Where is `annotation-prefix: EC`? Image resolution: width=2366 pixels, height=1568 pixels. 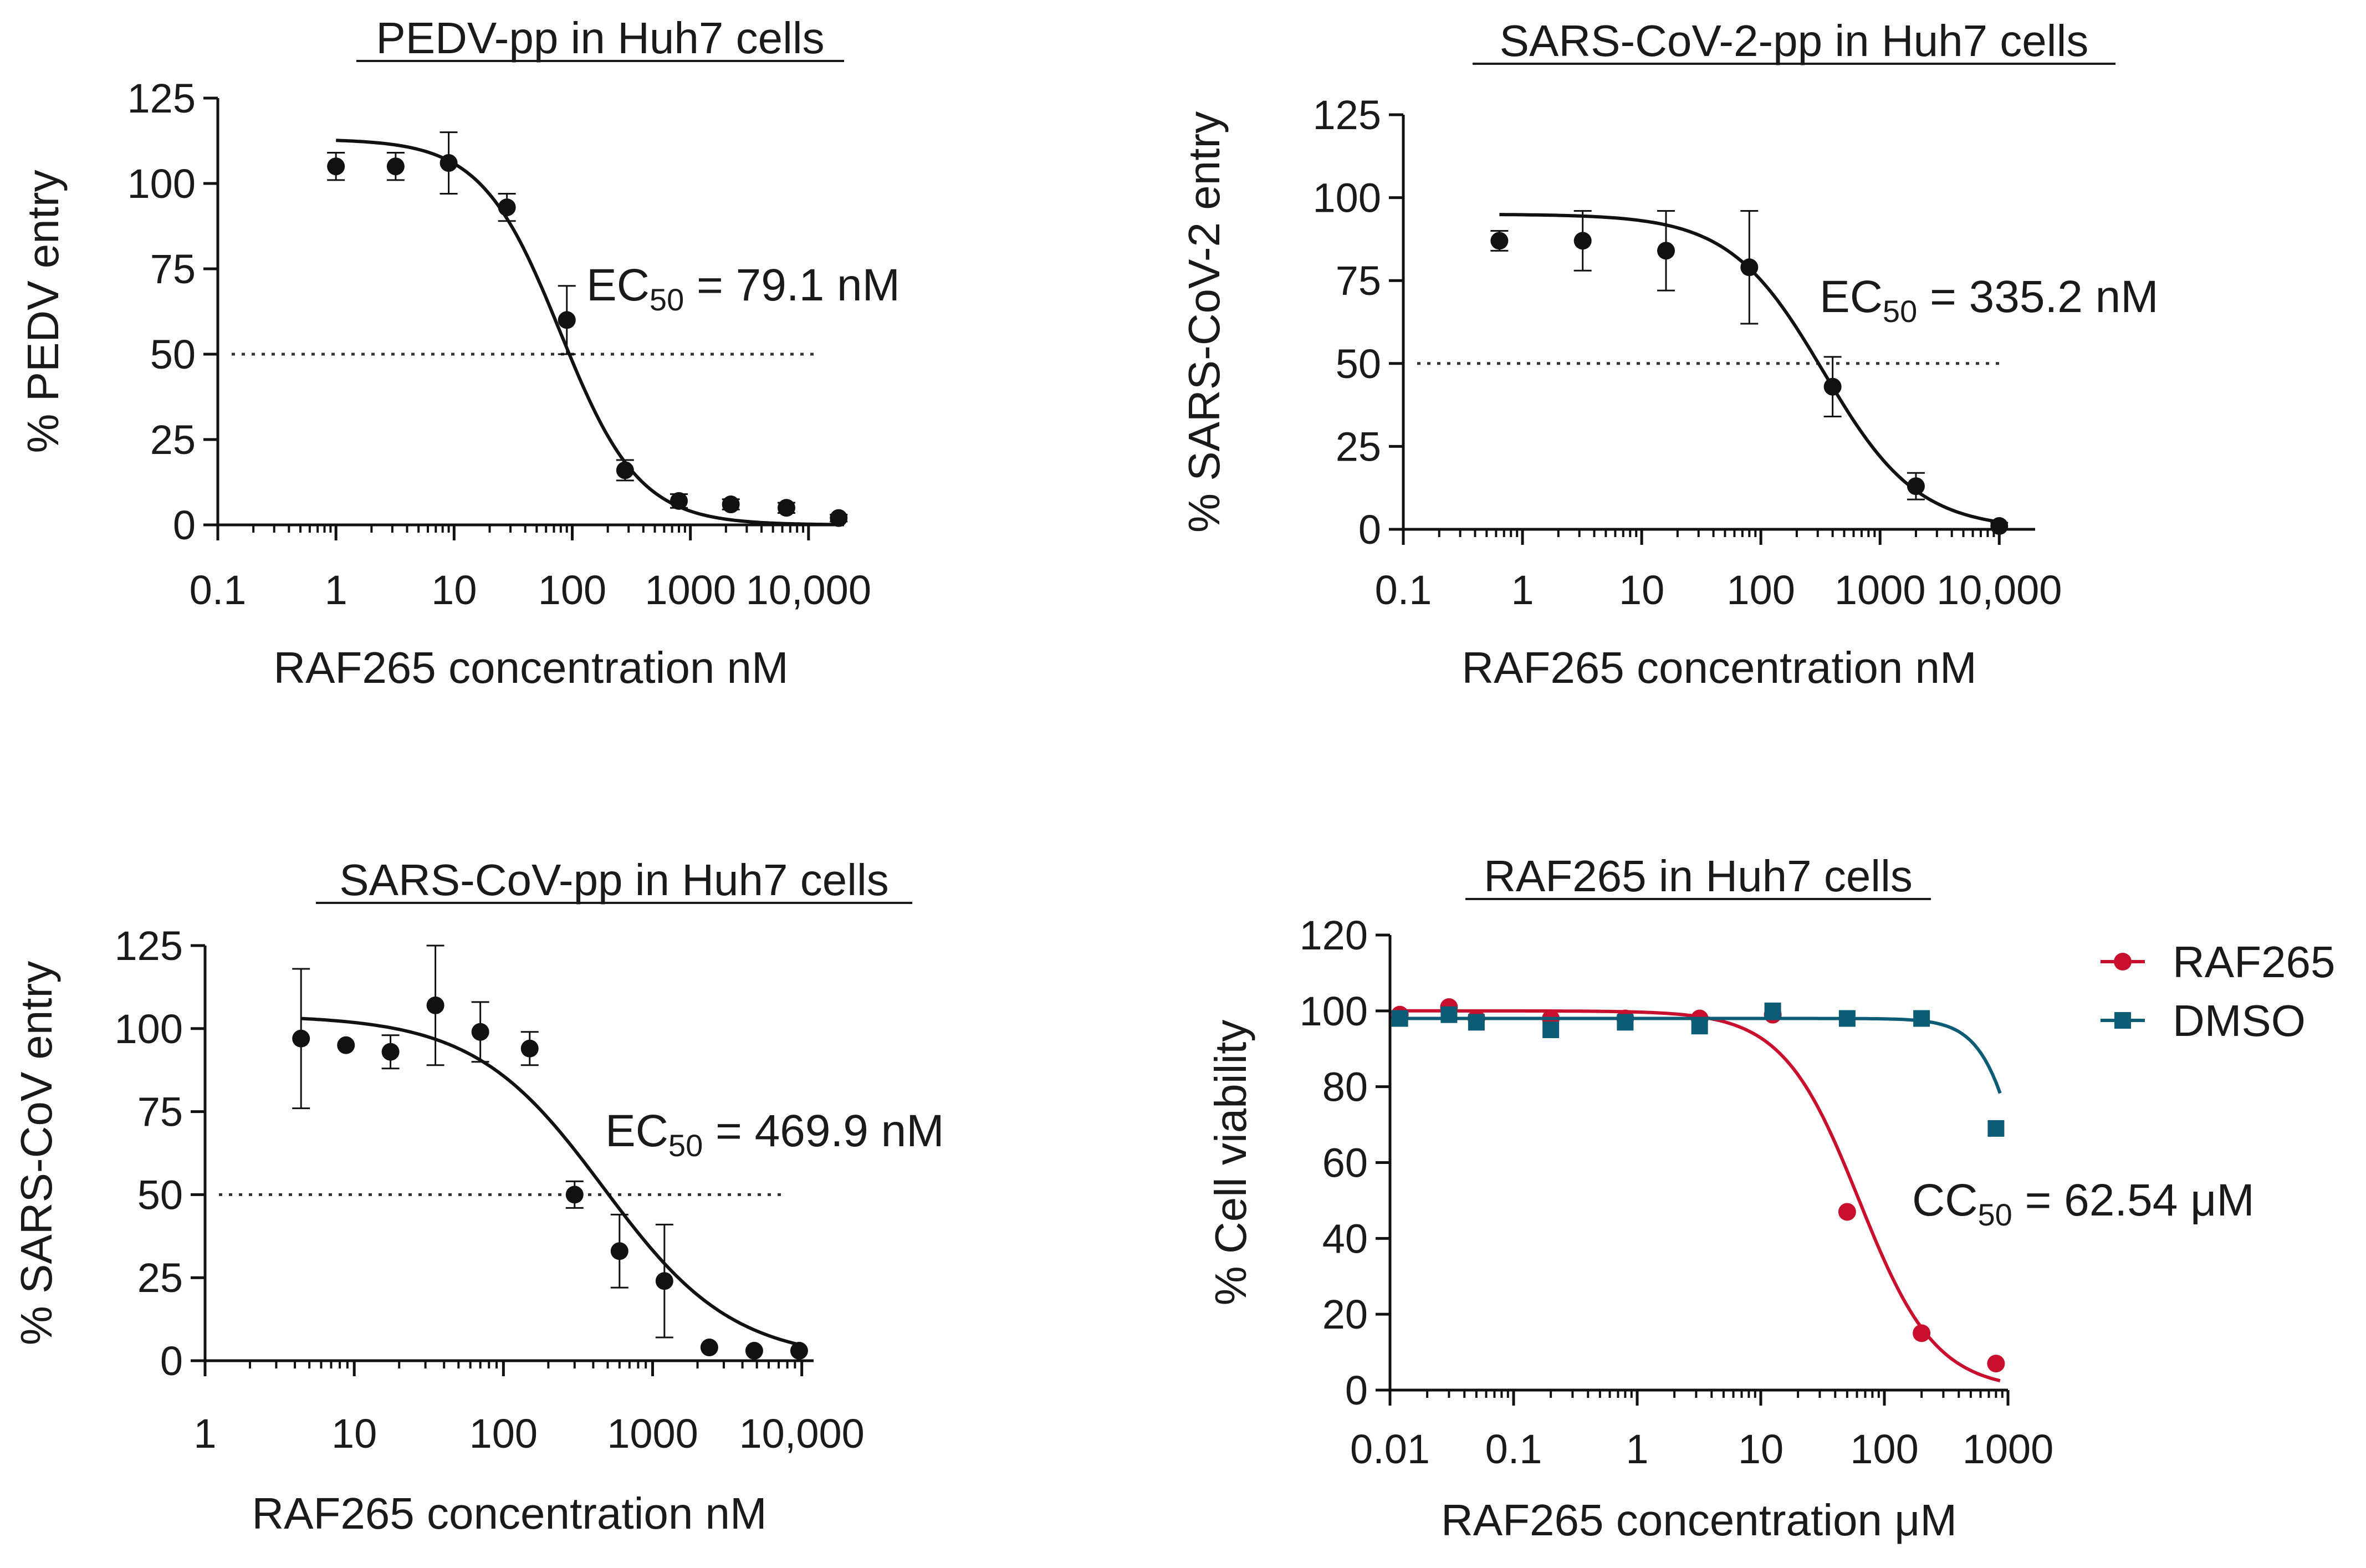 annotation-prefix: EC is located at coordinates (1851, 297).